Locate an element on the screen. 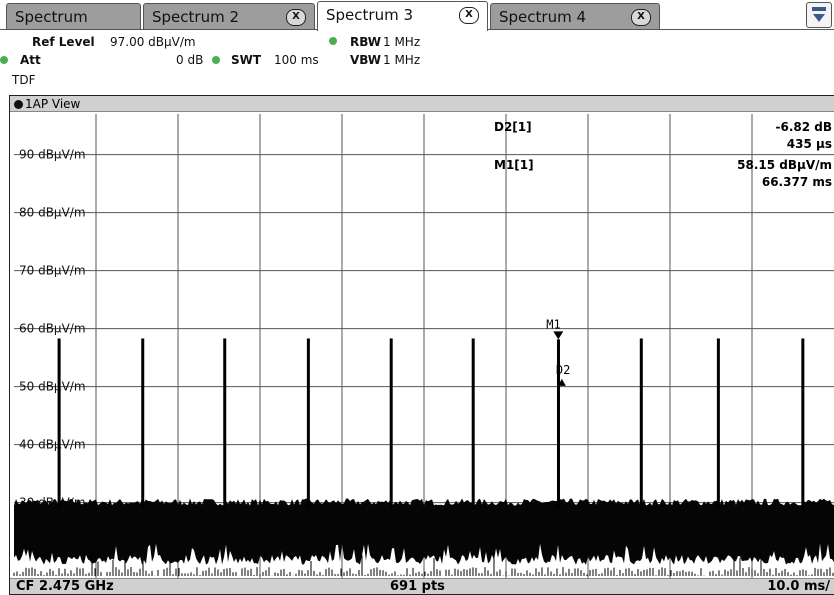 The width and height of the screenshot is (834, 595). tab-spectrum: Spectrum is located at coordinates (73, 16).